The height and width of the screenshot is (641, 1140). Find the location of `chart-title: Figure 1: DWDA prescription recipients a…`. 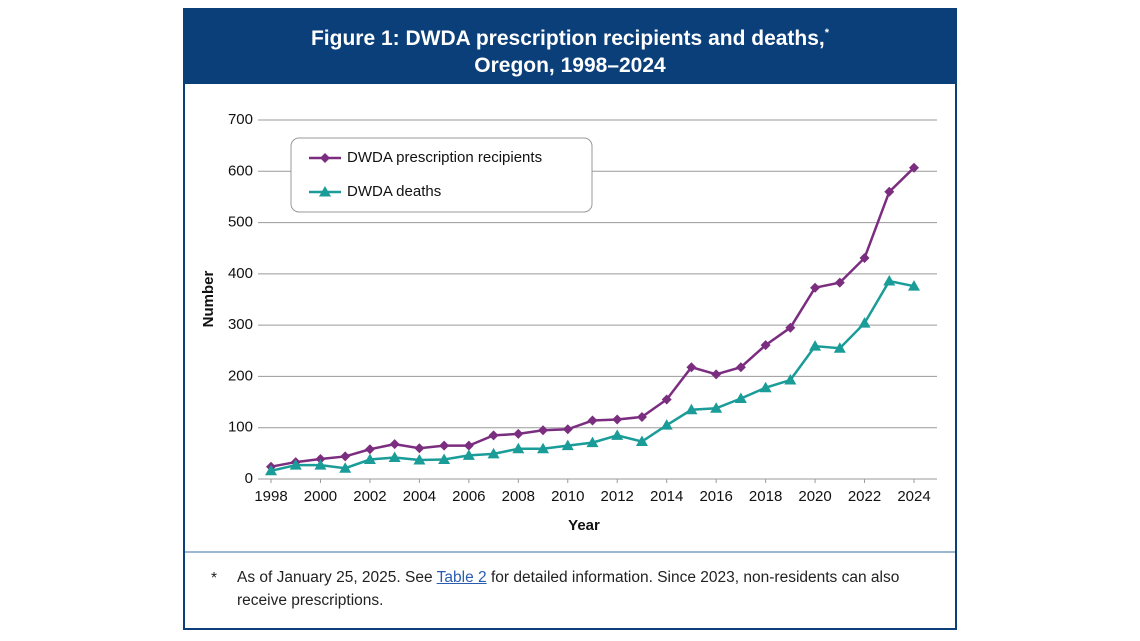

chart-title: Figure 1: DWDA prescription recipients a… is located at coordinates (567, 38).